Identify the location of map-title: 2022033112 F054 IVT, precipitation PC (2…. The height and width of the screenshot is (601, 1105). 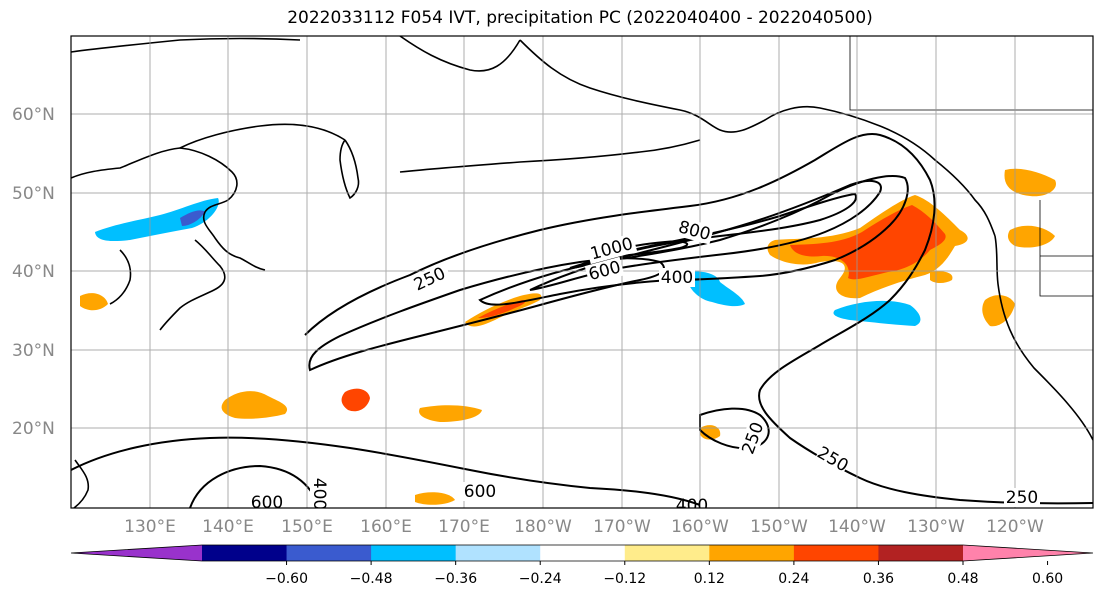
(580, 18).